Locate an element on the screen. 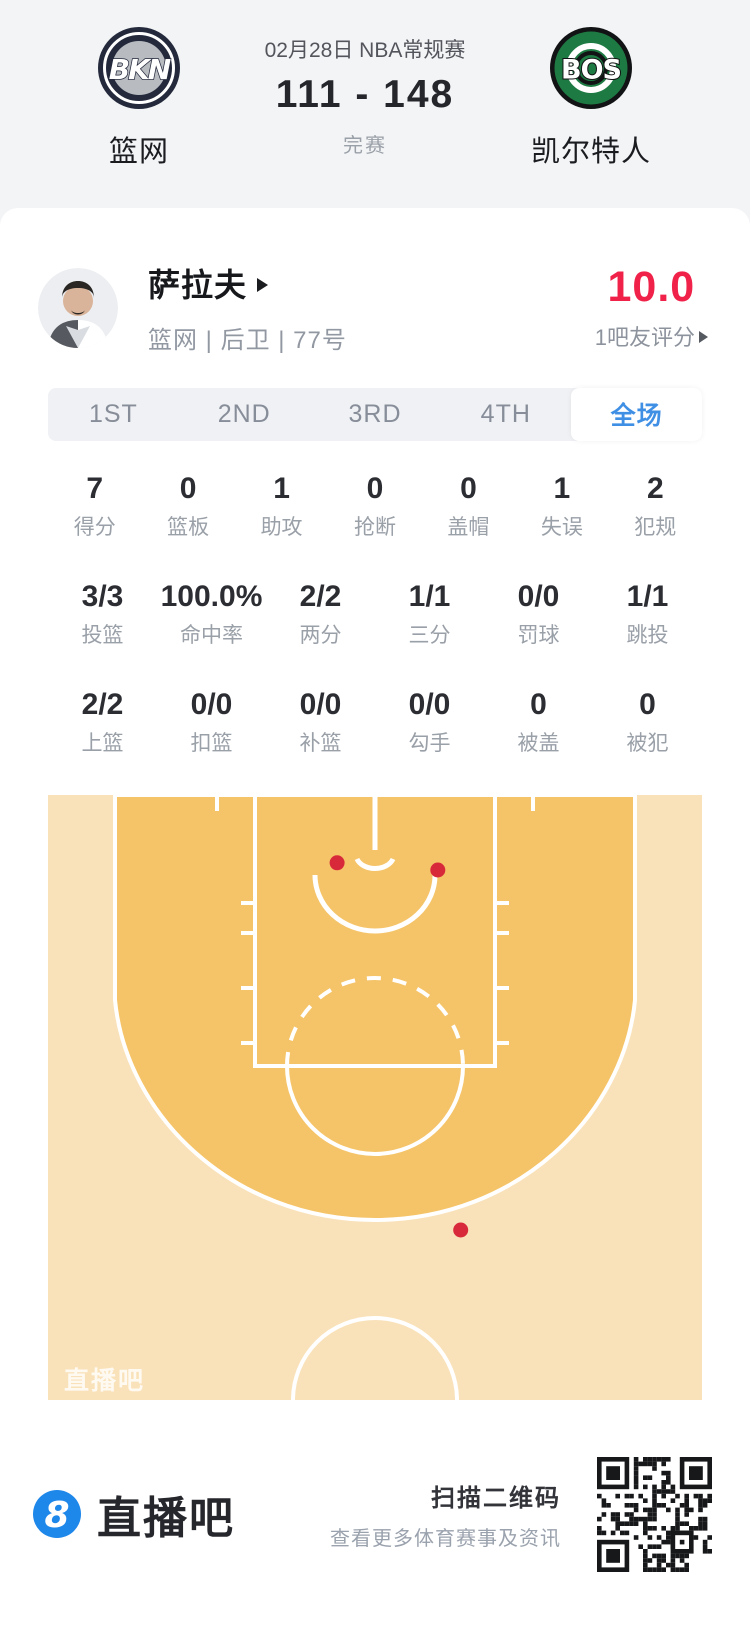 Image resolution: width=750 pixels, height=1629 pixels. tab-4th: 4TH is located at coordinates (505, 413).